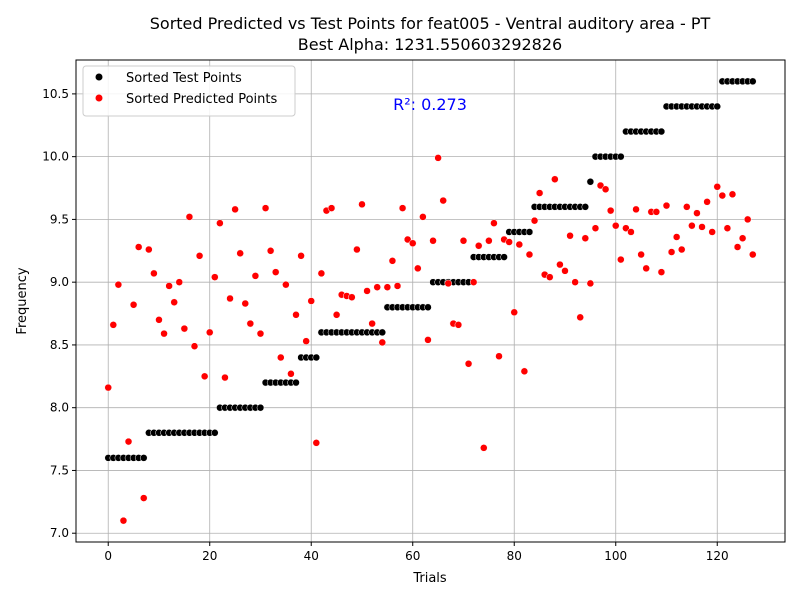 The image size is (800, 600). Describe the element at coordinates (59, 408) in the screenshot. I see `y-tick-label: 8.0` at that location.